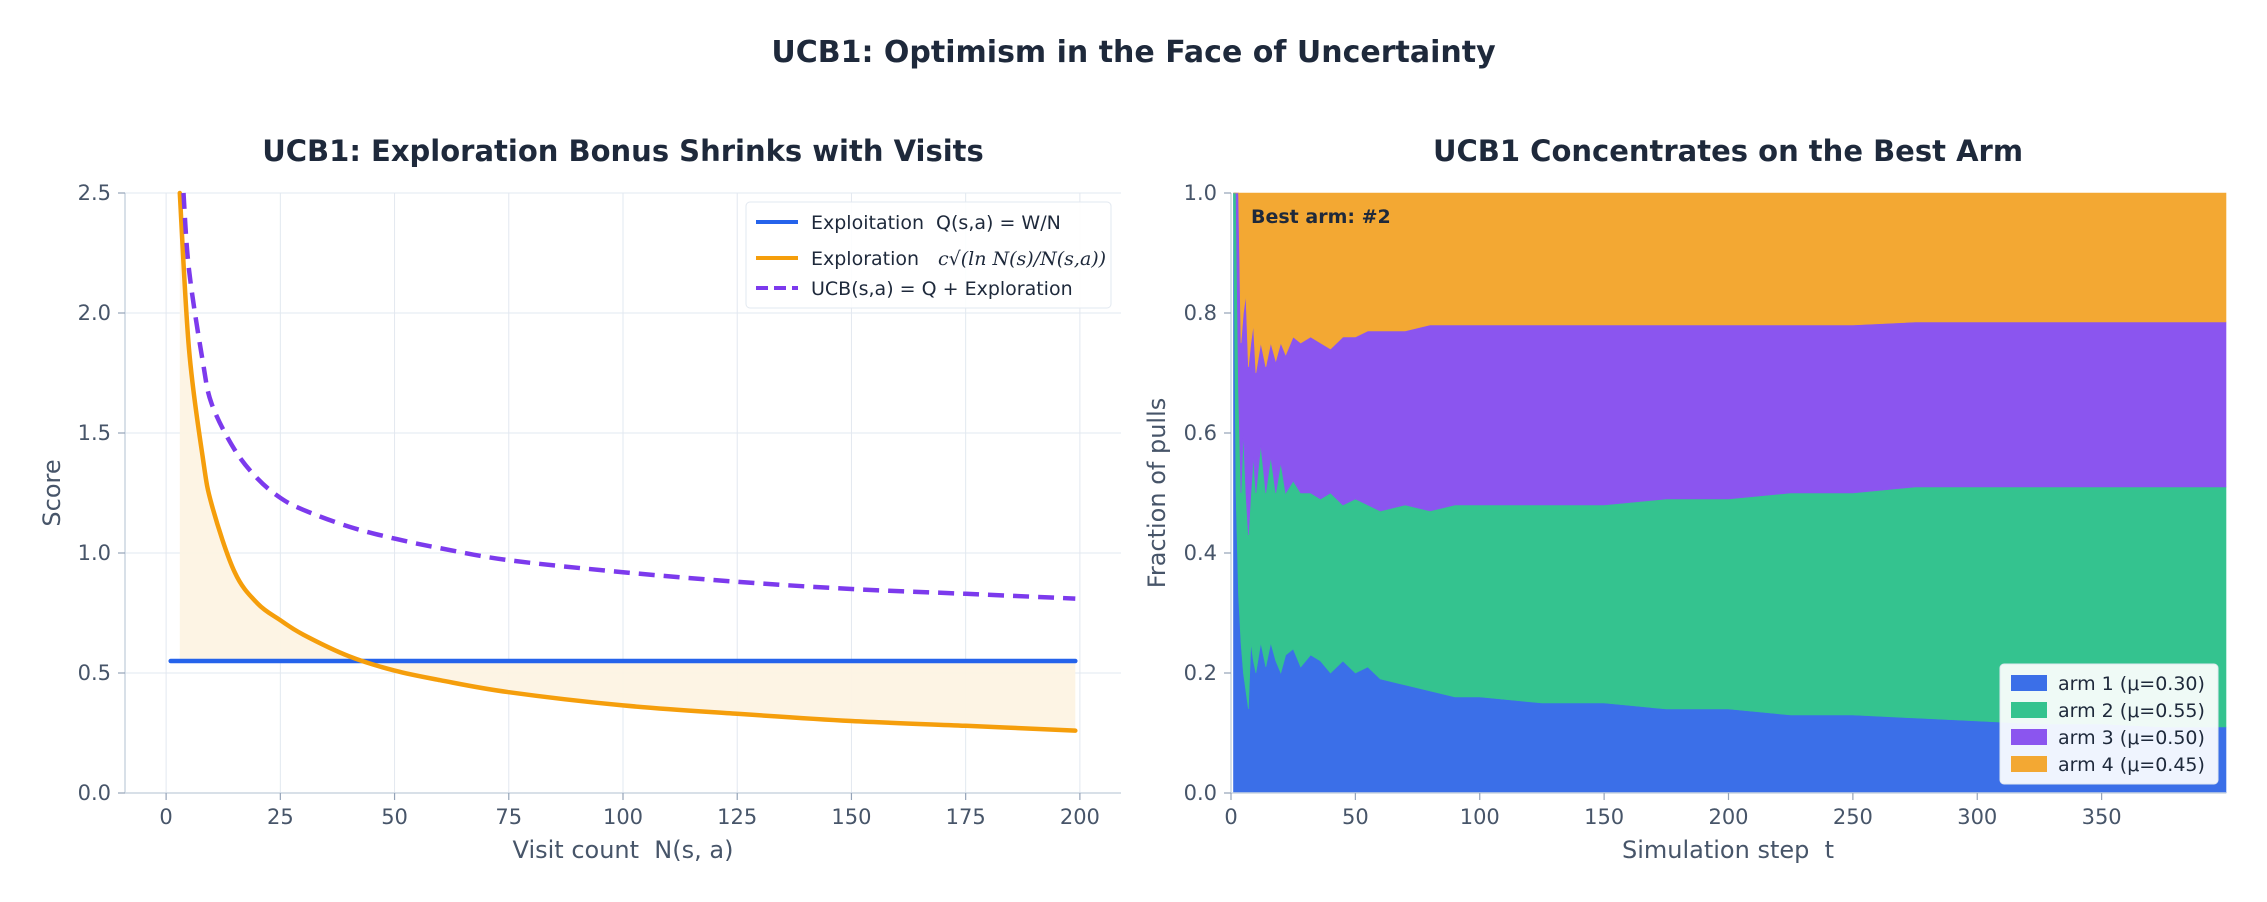 The image size is (2267, 902). I want to click on right-y-axis-label: Fraction of pulls, so click(1157, 493).